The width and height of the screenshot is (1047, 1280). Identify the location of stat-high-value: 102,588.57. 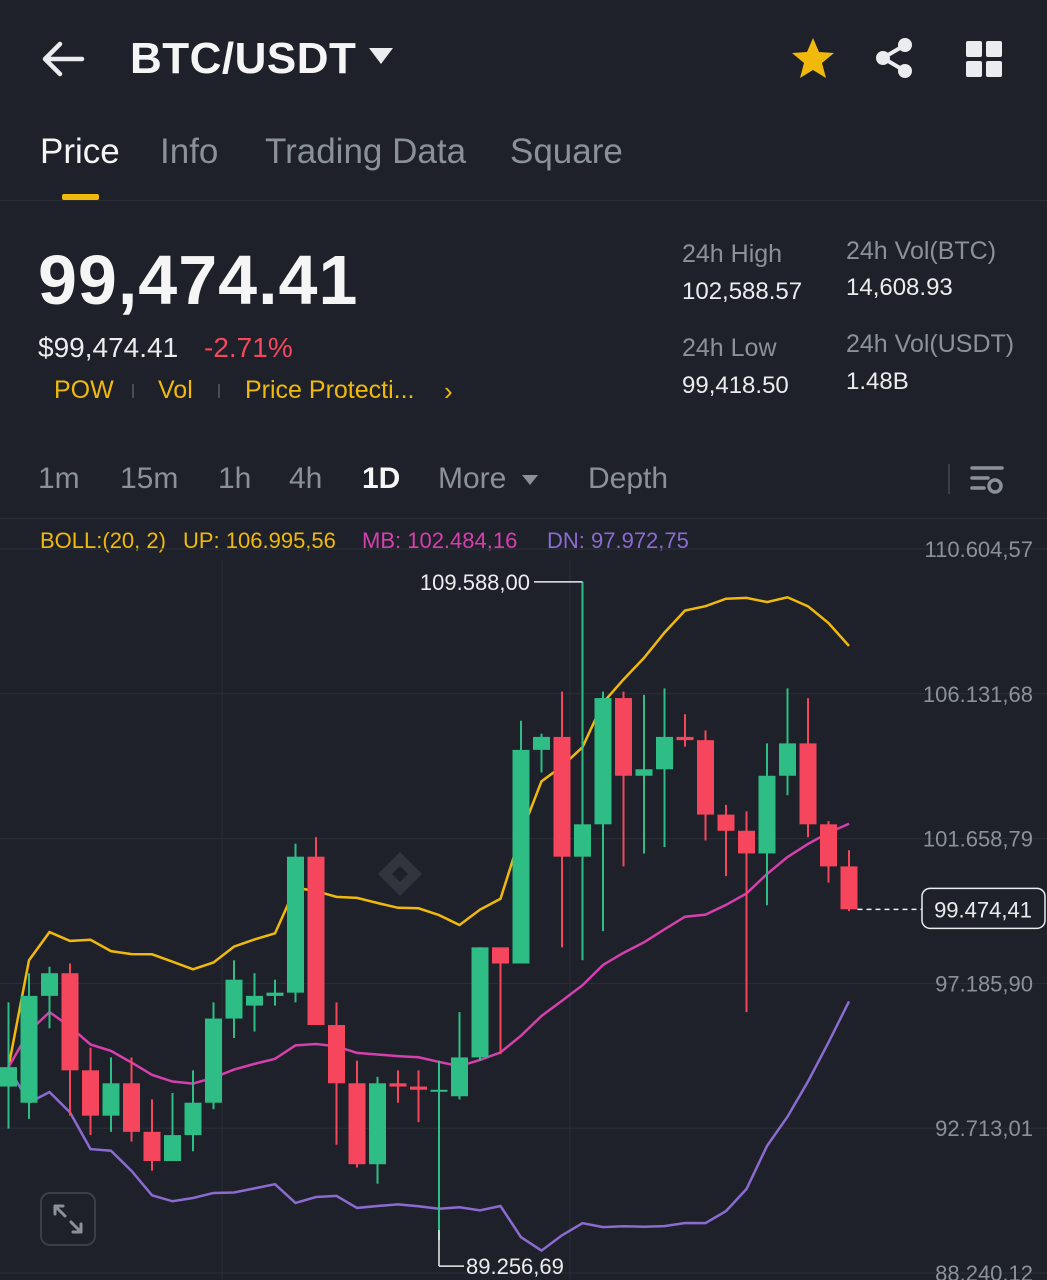
(742, 291).